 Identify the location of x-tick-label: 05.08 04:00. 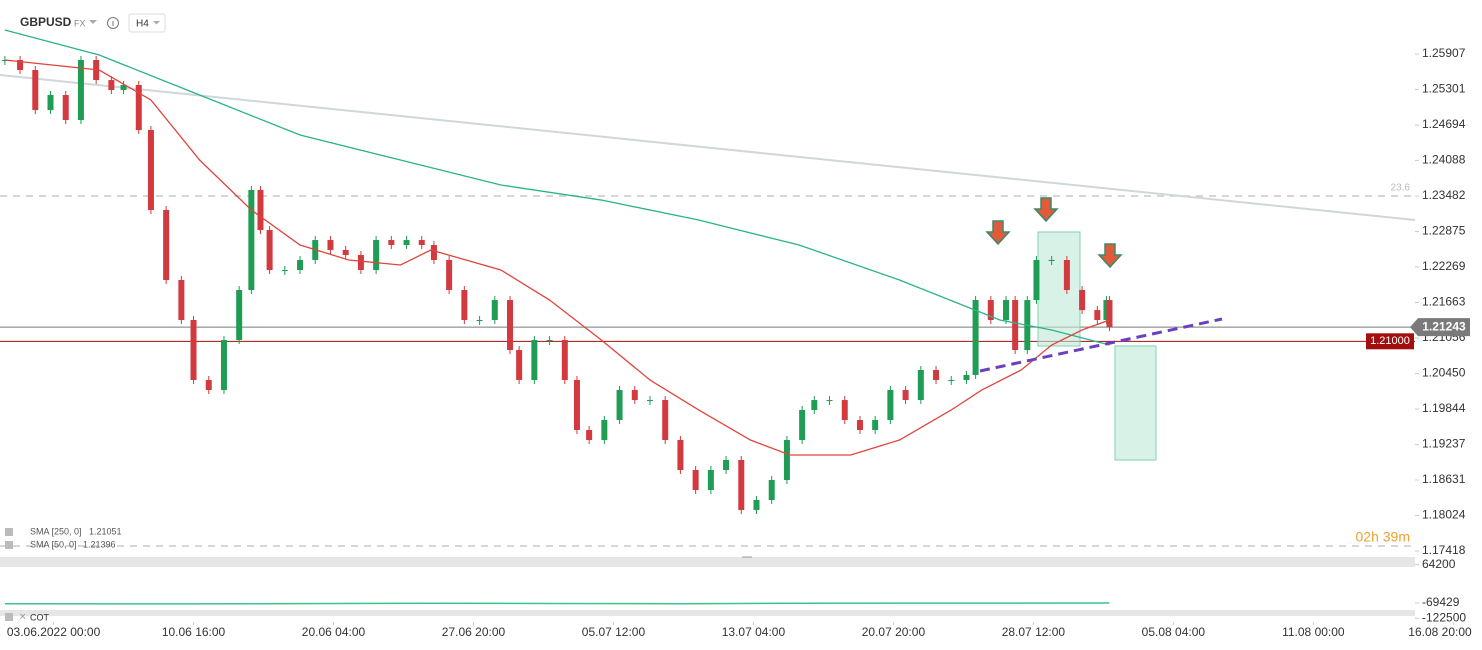
(1174, 632).